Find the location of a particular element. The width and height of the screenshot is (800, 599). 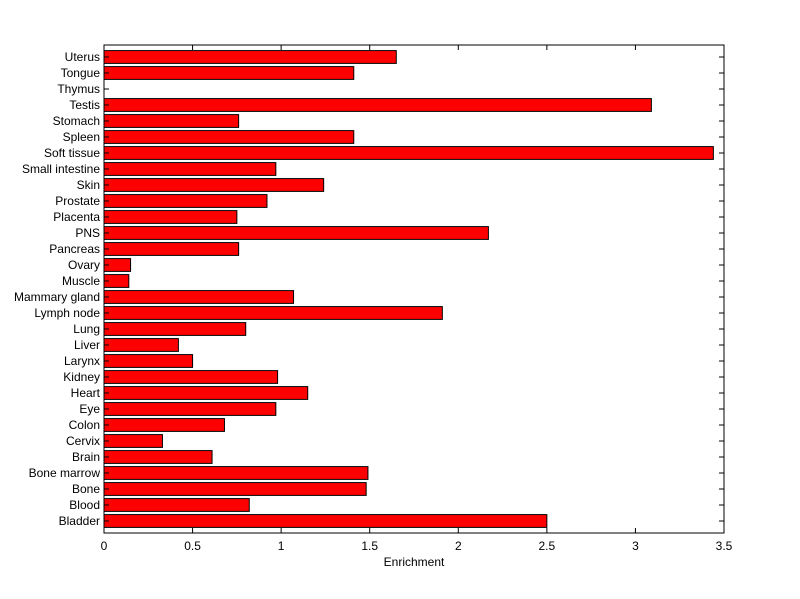

bar-blood is located at coordinates (176, 505).